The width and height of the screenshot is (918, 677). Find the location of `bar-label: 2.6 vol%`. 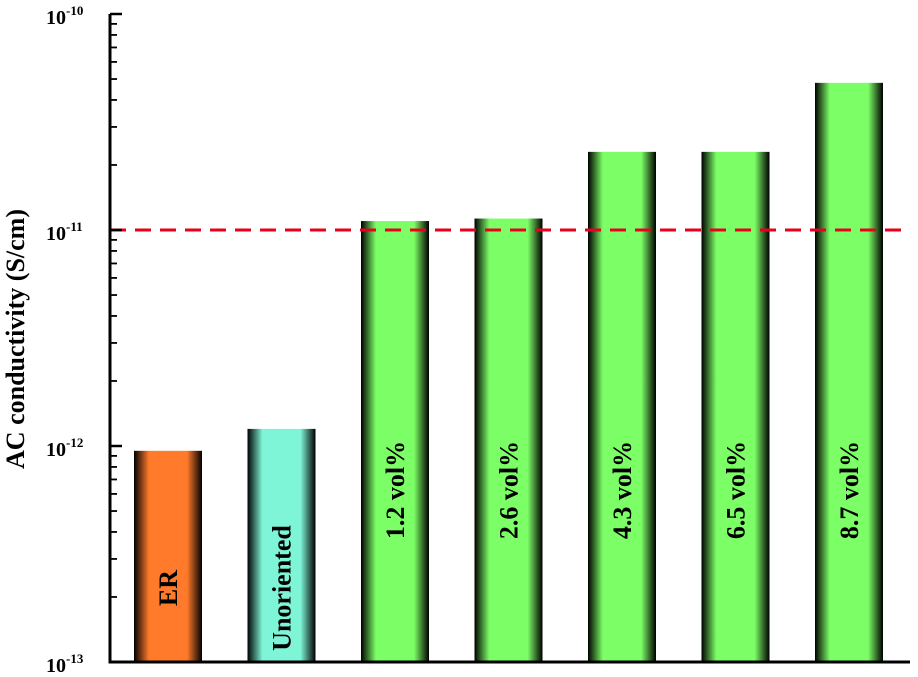

bar-label: 2.6 vol% is located at coordinates (509, 490).